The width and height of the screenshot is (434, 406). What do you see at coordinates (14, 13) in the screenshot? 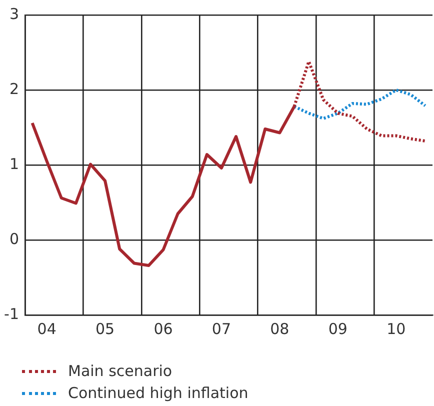
I see `y-tick-label: 3` at bounding box center [14, 13].